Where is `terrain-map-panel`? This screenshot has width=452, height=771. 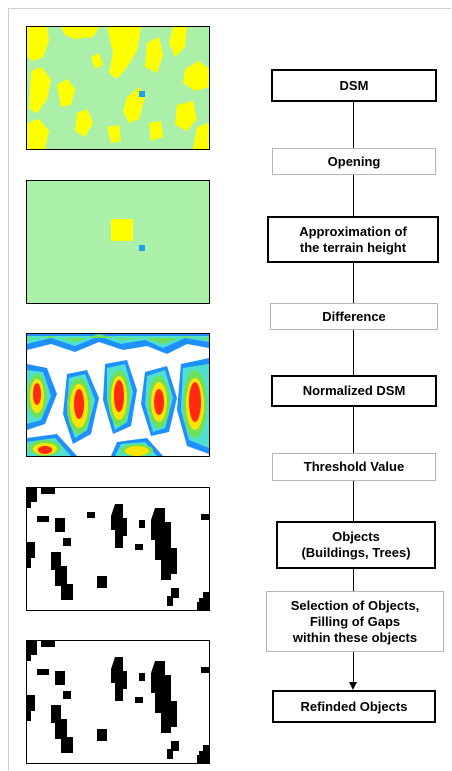
terrain-map-panel is located at coordinates (118, 242).